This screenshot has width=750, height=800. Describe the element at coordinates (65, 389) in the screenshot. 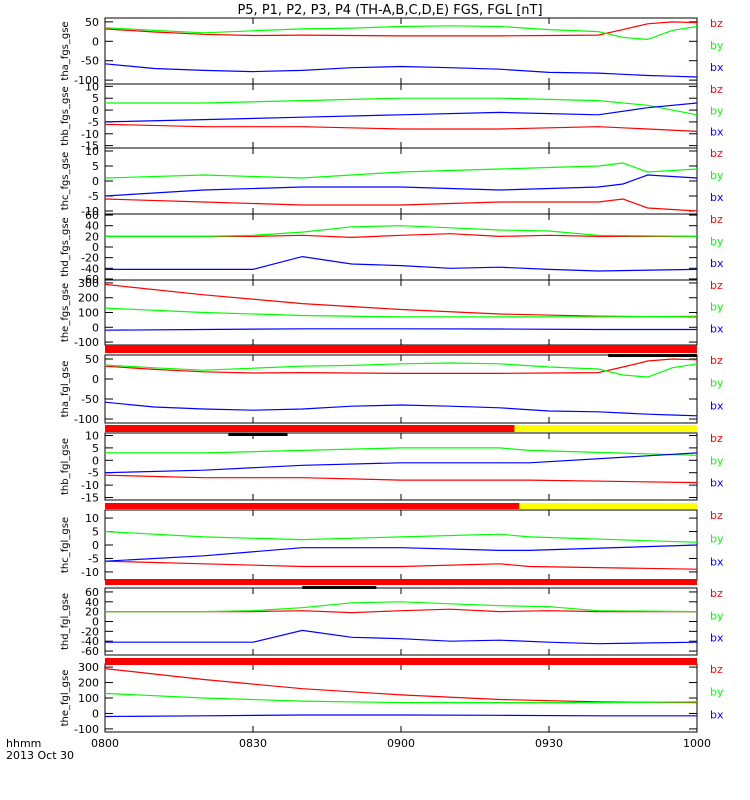

I see `y-axis-label: tha_fgl_gse` at that location.